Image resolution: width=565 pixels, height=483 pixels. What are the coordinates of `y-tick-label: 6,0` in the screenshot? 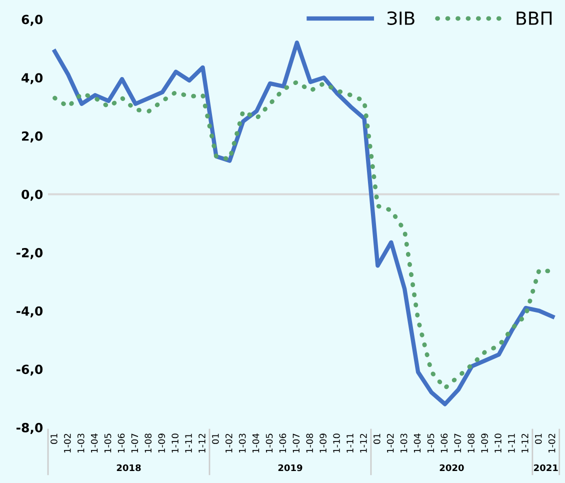 It's located at (32, 20).